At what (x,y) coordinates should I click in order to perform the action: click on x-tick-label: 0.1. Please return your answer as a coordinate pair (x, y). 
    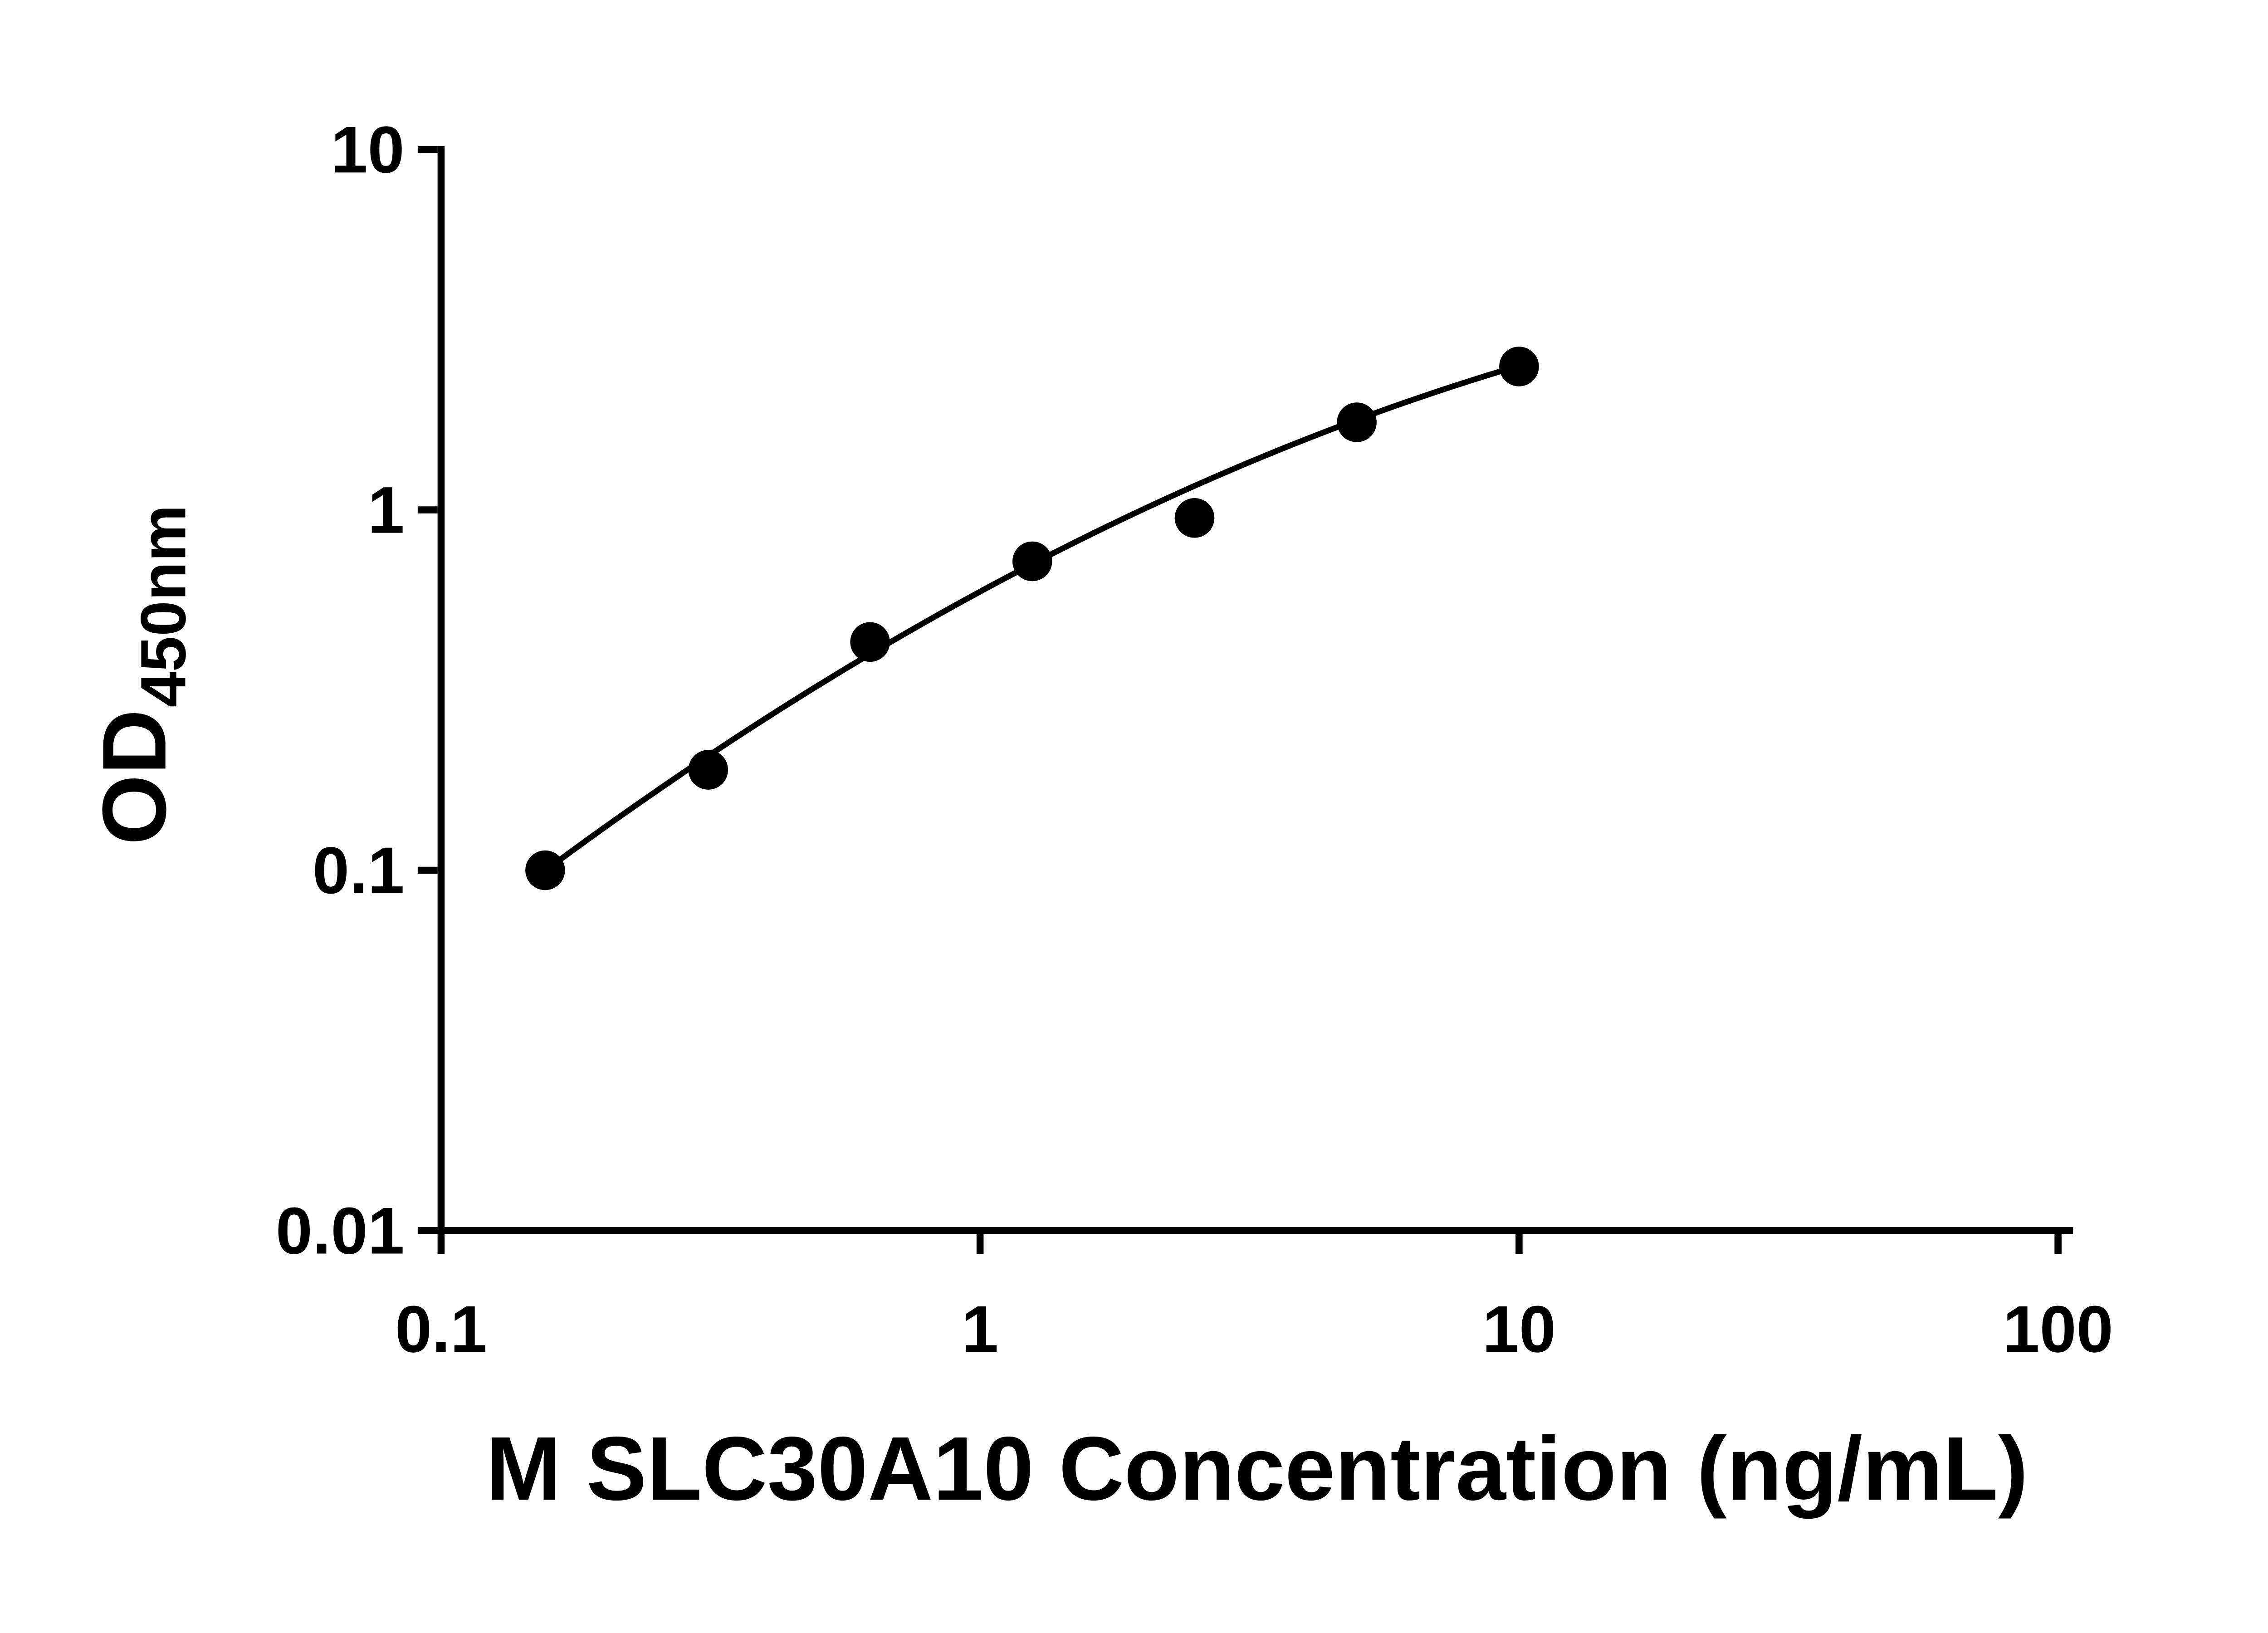
    Looking at the image, I should click on (441, 1329).